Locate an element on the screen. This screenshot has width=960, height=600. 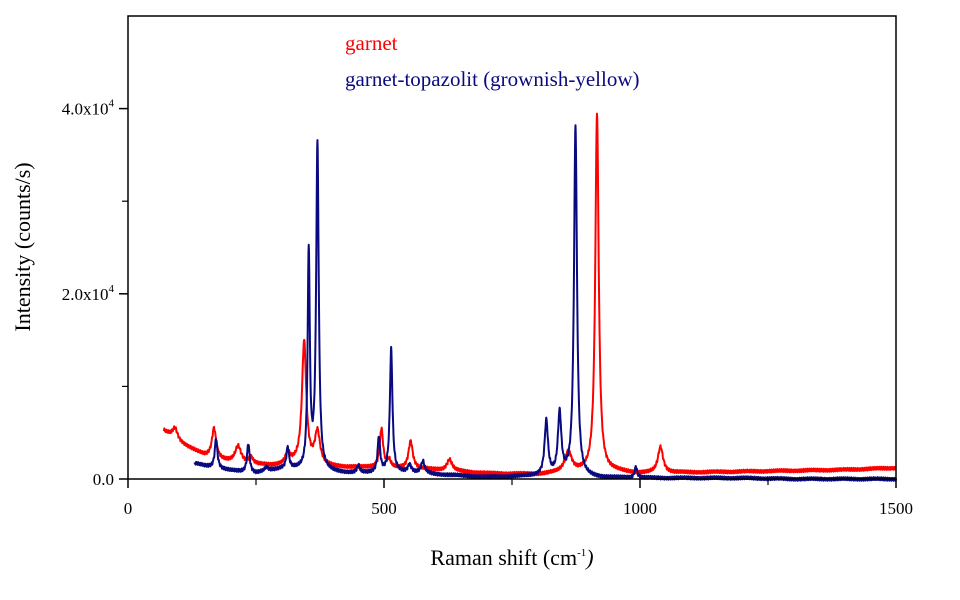
x-tick-label: 1000 is located at coordinates (640, 508).